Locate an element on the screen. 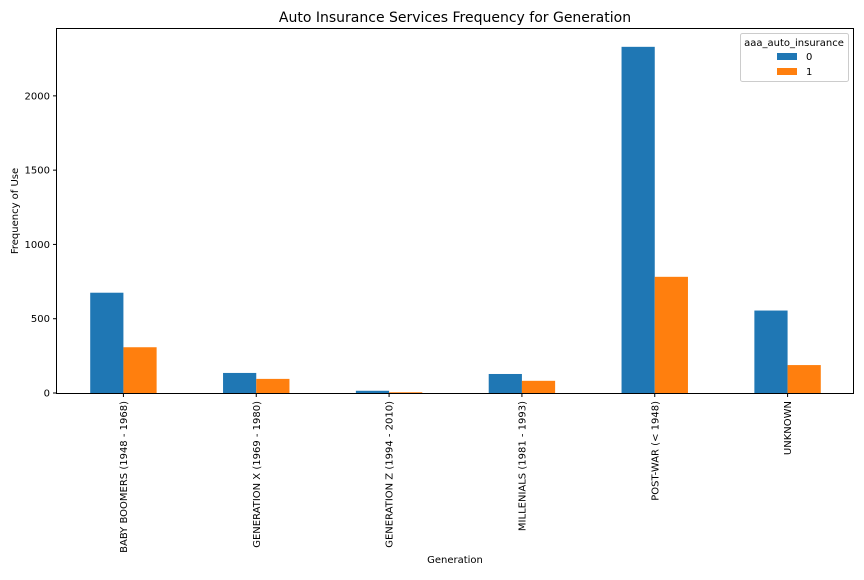 The image size is (864, 580). y-tick-label: 500 is located at coordinates (40, 319).